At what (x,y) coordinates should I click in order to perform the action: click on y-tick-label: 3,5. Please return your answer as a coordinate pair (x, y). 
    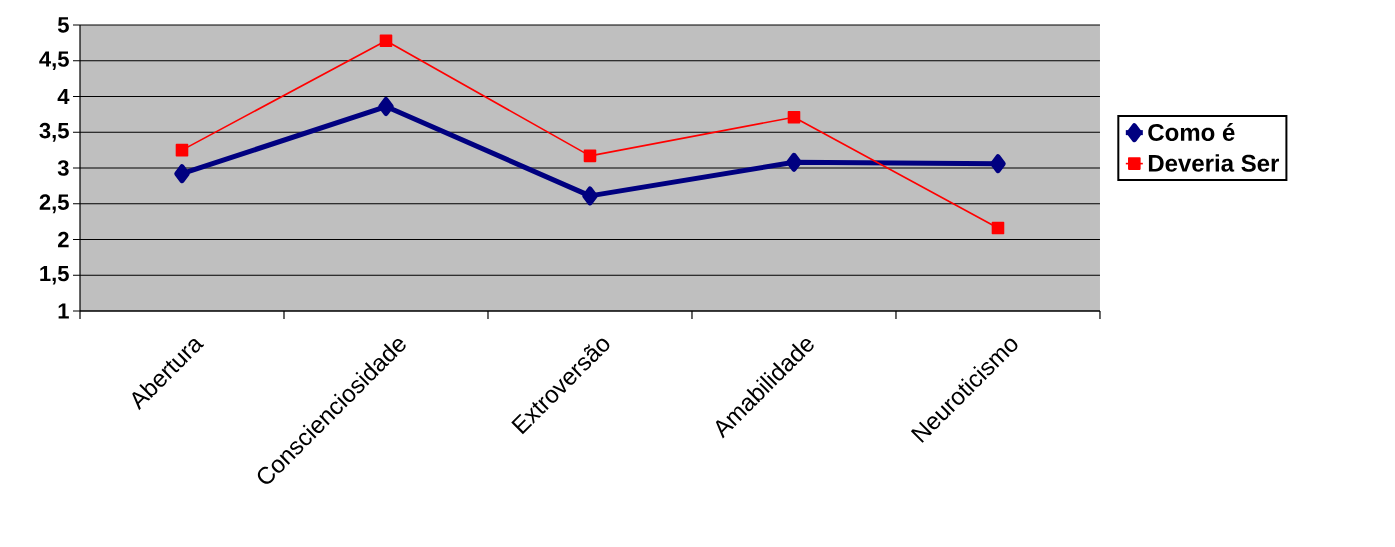
    Looking at the image, I should click on (54, 132).